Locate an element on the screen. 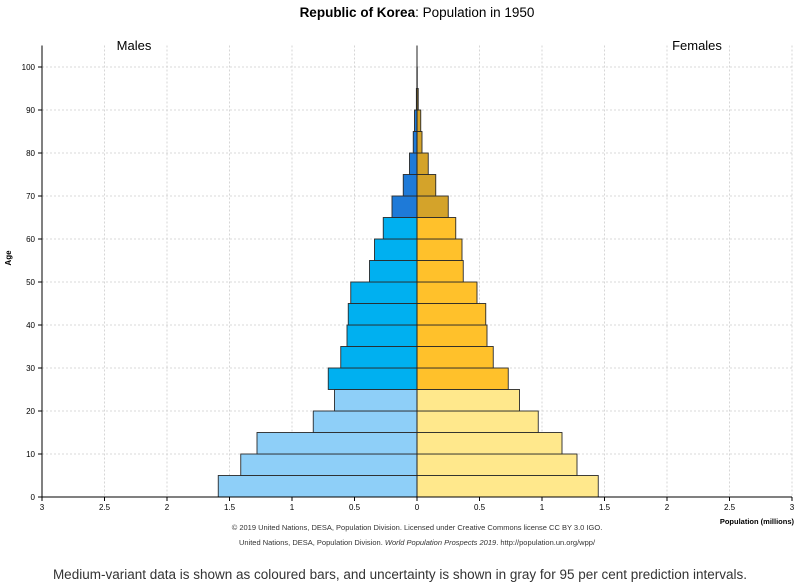 This screenshot has width=800, height=588. chart-title-rest: : Population in 1950 is located at coordinates (474, 12).